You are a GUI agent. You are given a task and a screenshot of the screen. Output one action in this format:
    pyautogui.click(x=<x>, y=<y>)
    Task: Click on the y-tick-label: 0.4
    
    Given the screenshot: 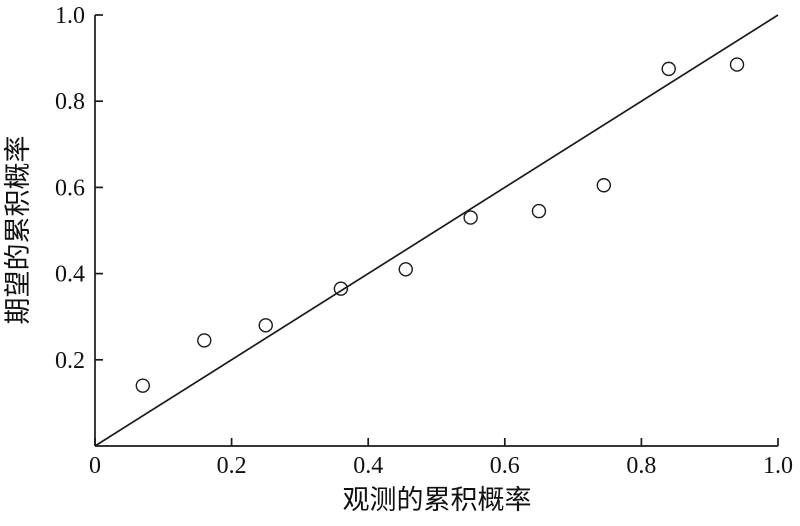 What is the action you would take?
    pyautogui.click(x=70, y=275)
    